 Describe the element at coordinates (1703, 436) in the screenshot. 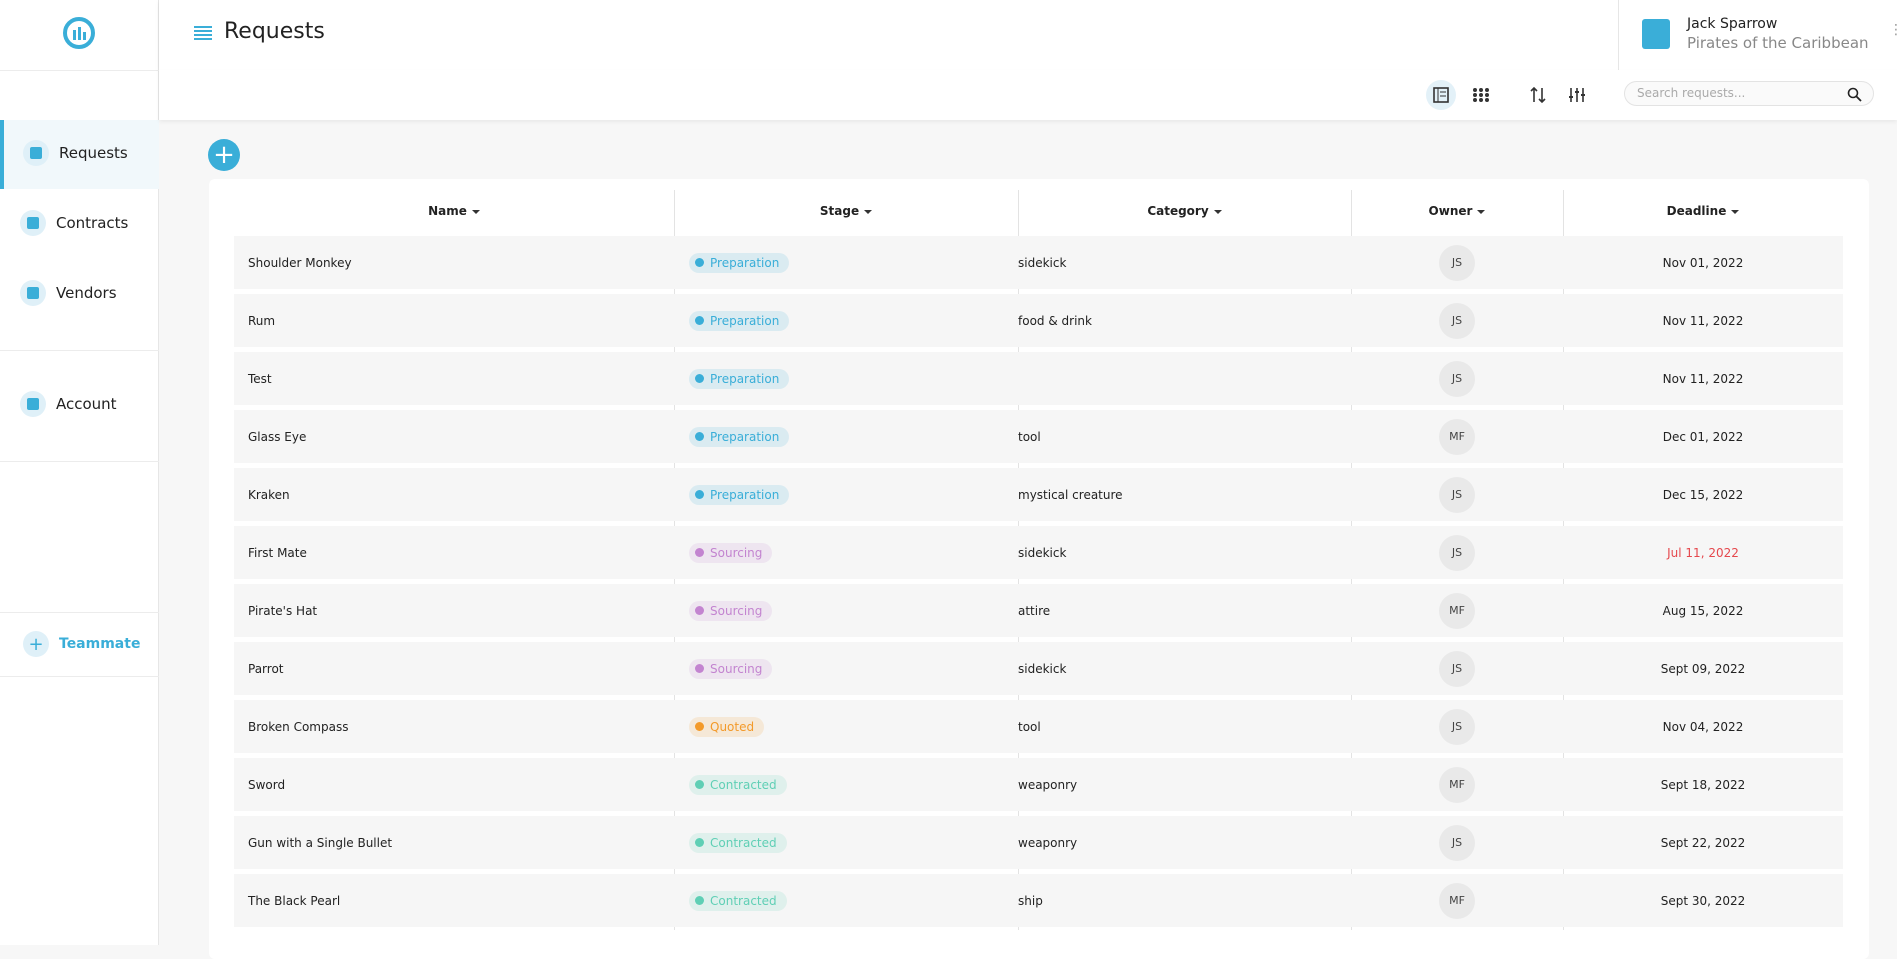

I see `deadline: Dec 01, 2022` at that location.